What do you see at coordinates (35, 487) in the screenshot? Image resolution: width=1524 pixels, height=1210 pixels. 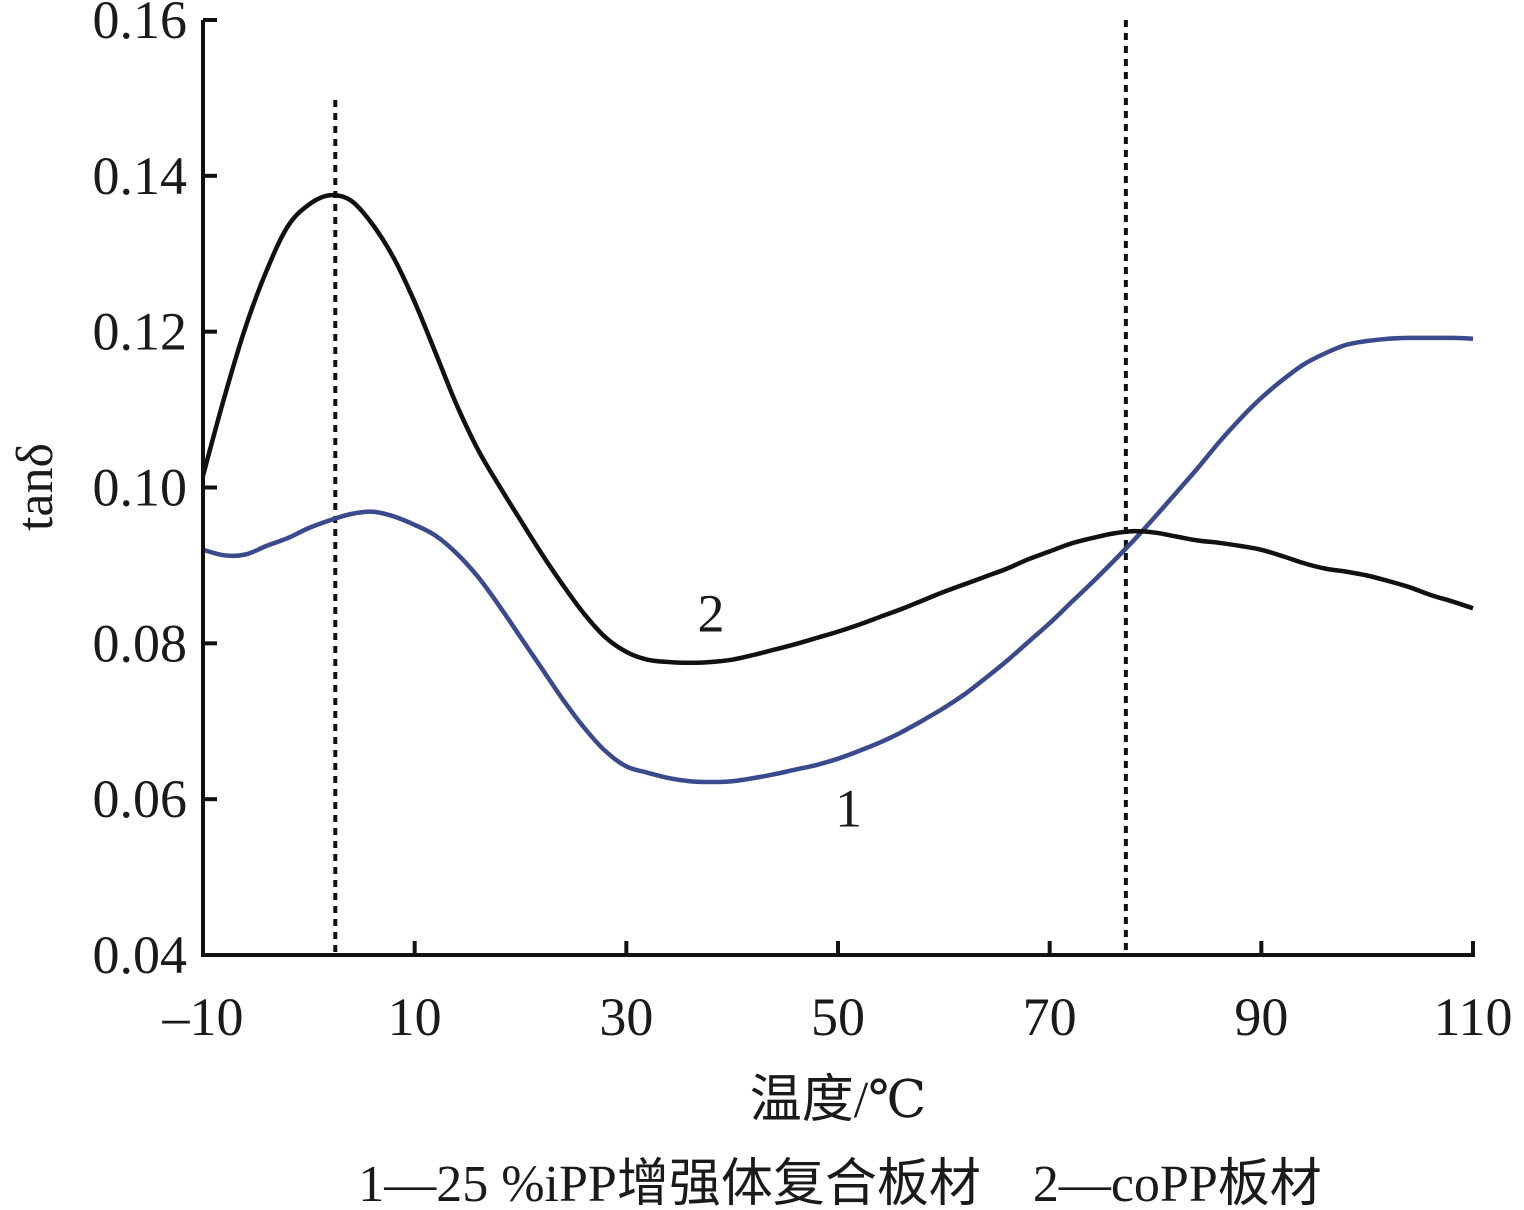 I see `y-axis-label: tanδ` at bounding box center [35, 487].